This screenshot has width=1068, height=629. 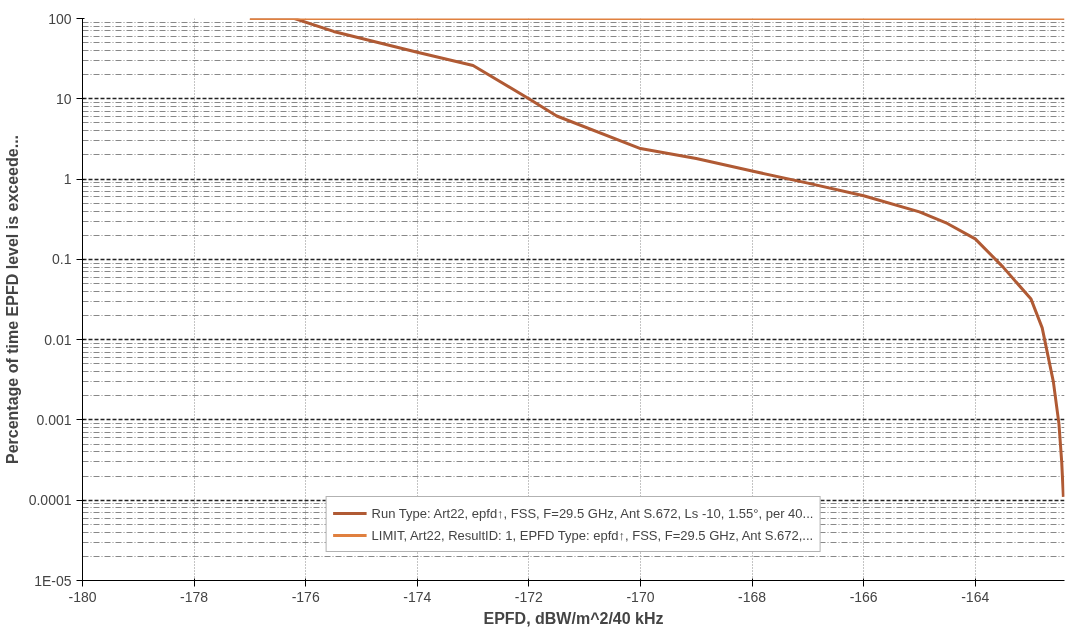 I want to click on y-tick-label: 1E-05, so click(x=53, y=580).